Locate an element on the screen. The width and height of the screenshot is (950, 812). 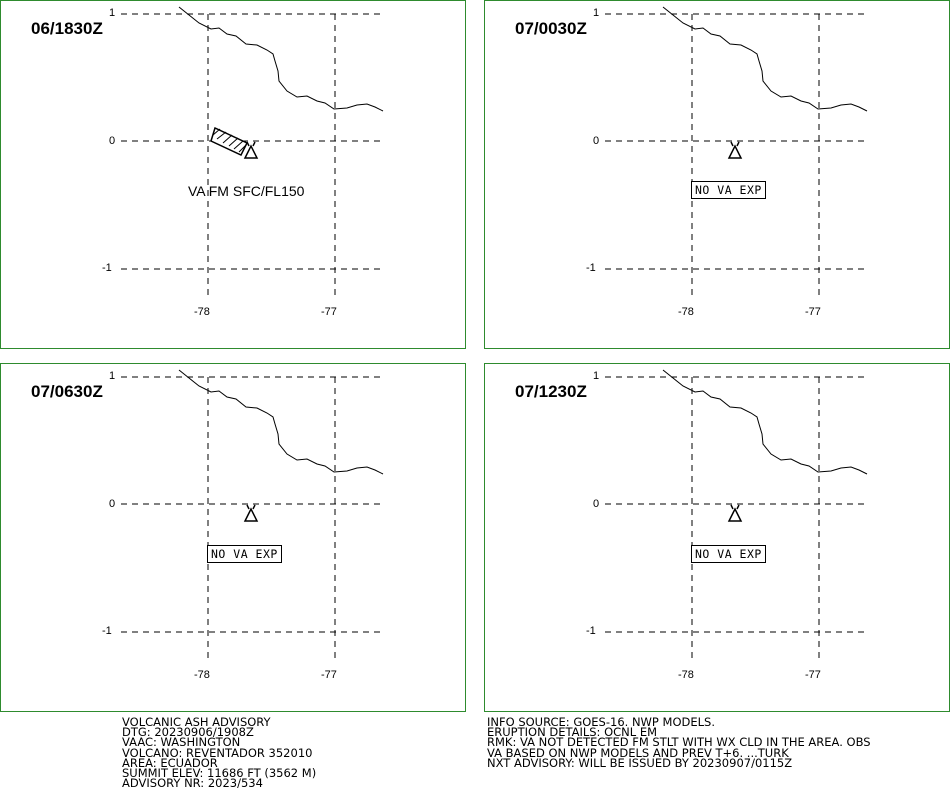
advisory-line: DTG: 20230906/1908Z is located at coordinates (188, 732).